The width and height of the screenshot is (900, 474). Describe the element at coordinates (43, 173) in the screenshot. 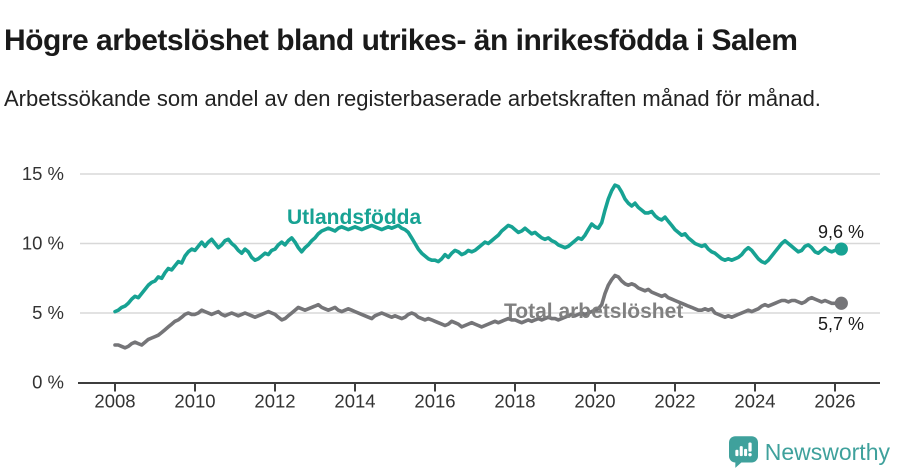

I see `y-tick-label-15: 15 %` at that location.